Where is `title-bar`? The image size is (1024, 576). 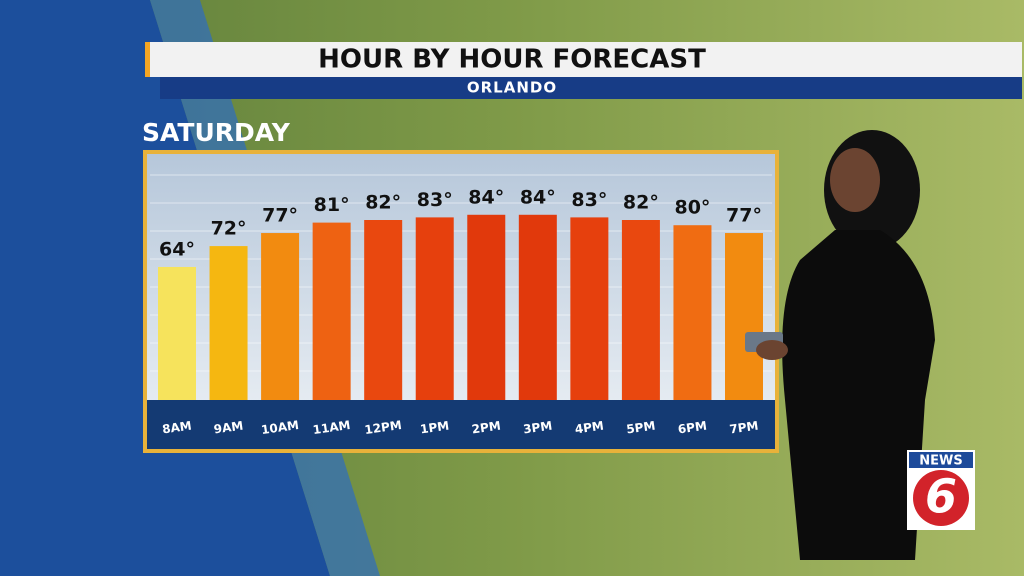
title-bar is located at coordinates (583, 59).